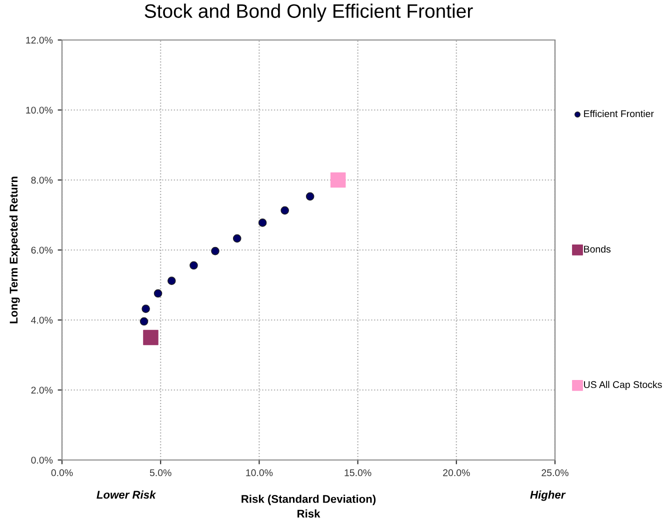 The height and width of the screenshot is (532, 666). Describe the element at coordinates (39, 110) in the screenshot. I see `y-tick-label: 10.0%` at that location.